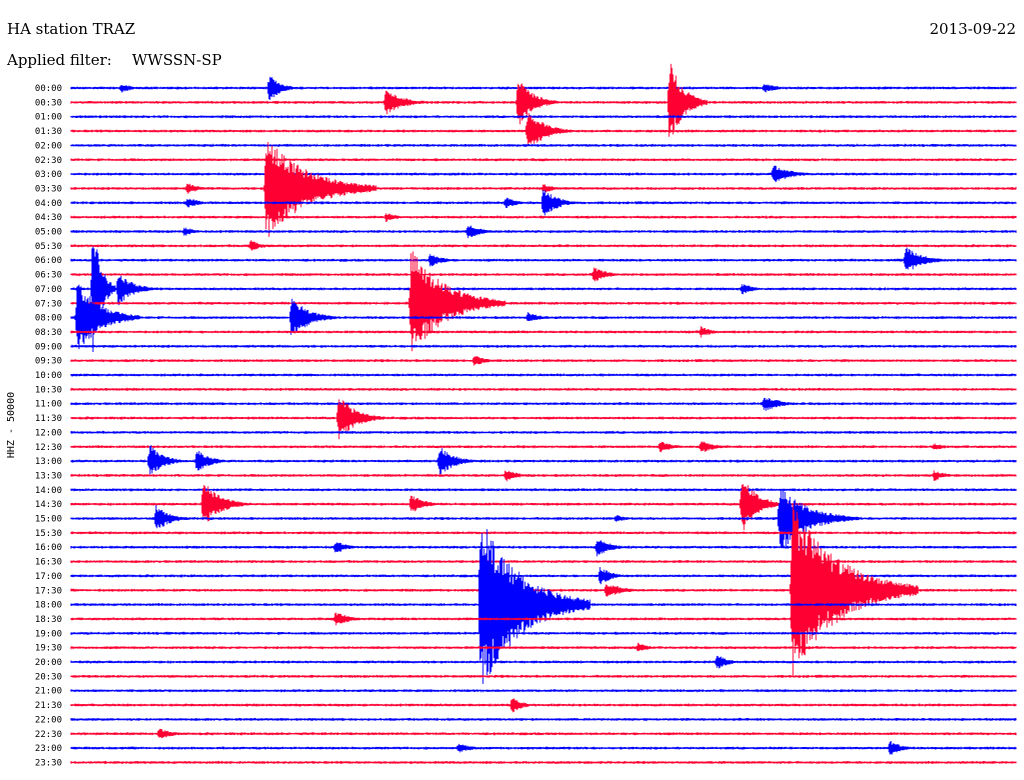  Describe the element at coordinates (48, 118) in the screenshot. I see `row-time-label: 01:00` at that location.